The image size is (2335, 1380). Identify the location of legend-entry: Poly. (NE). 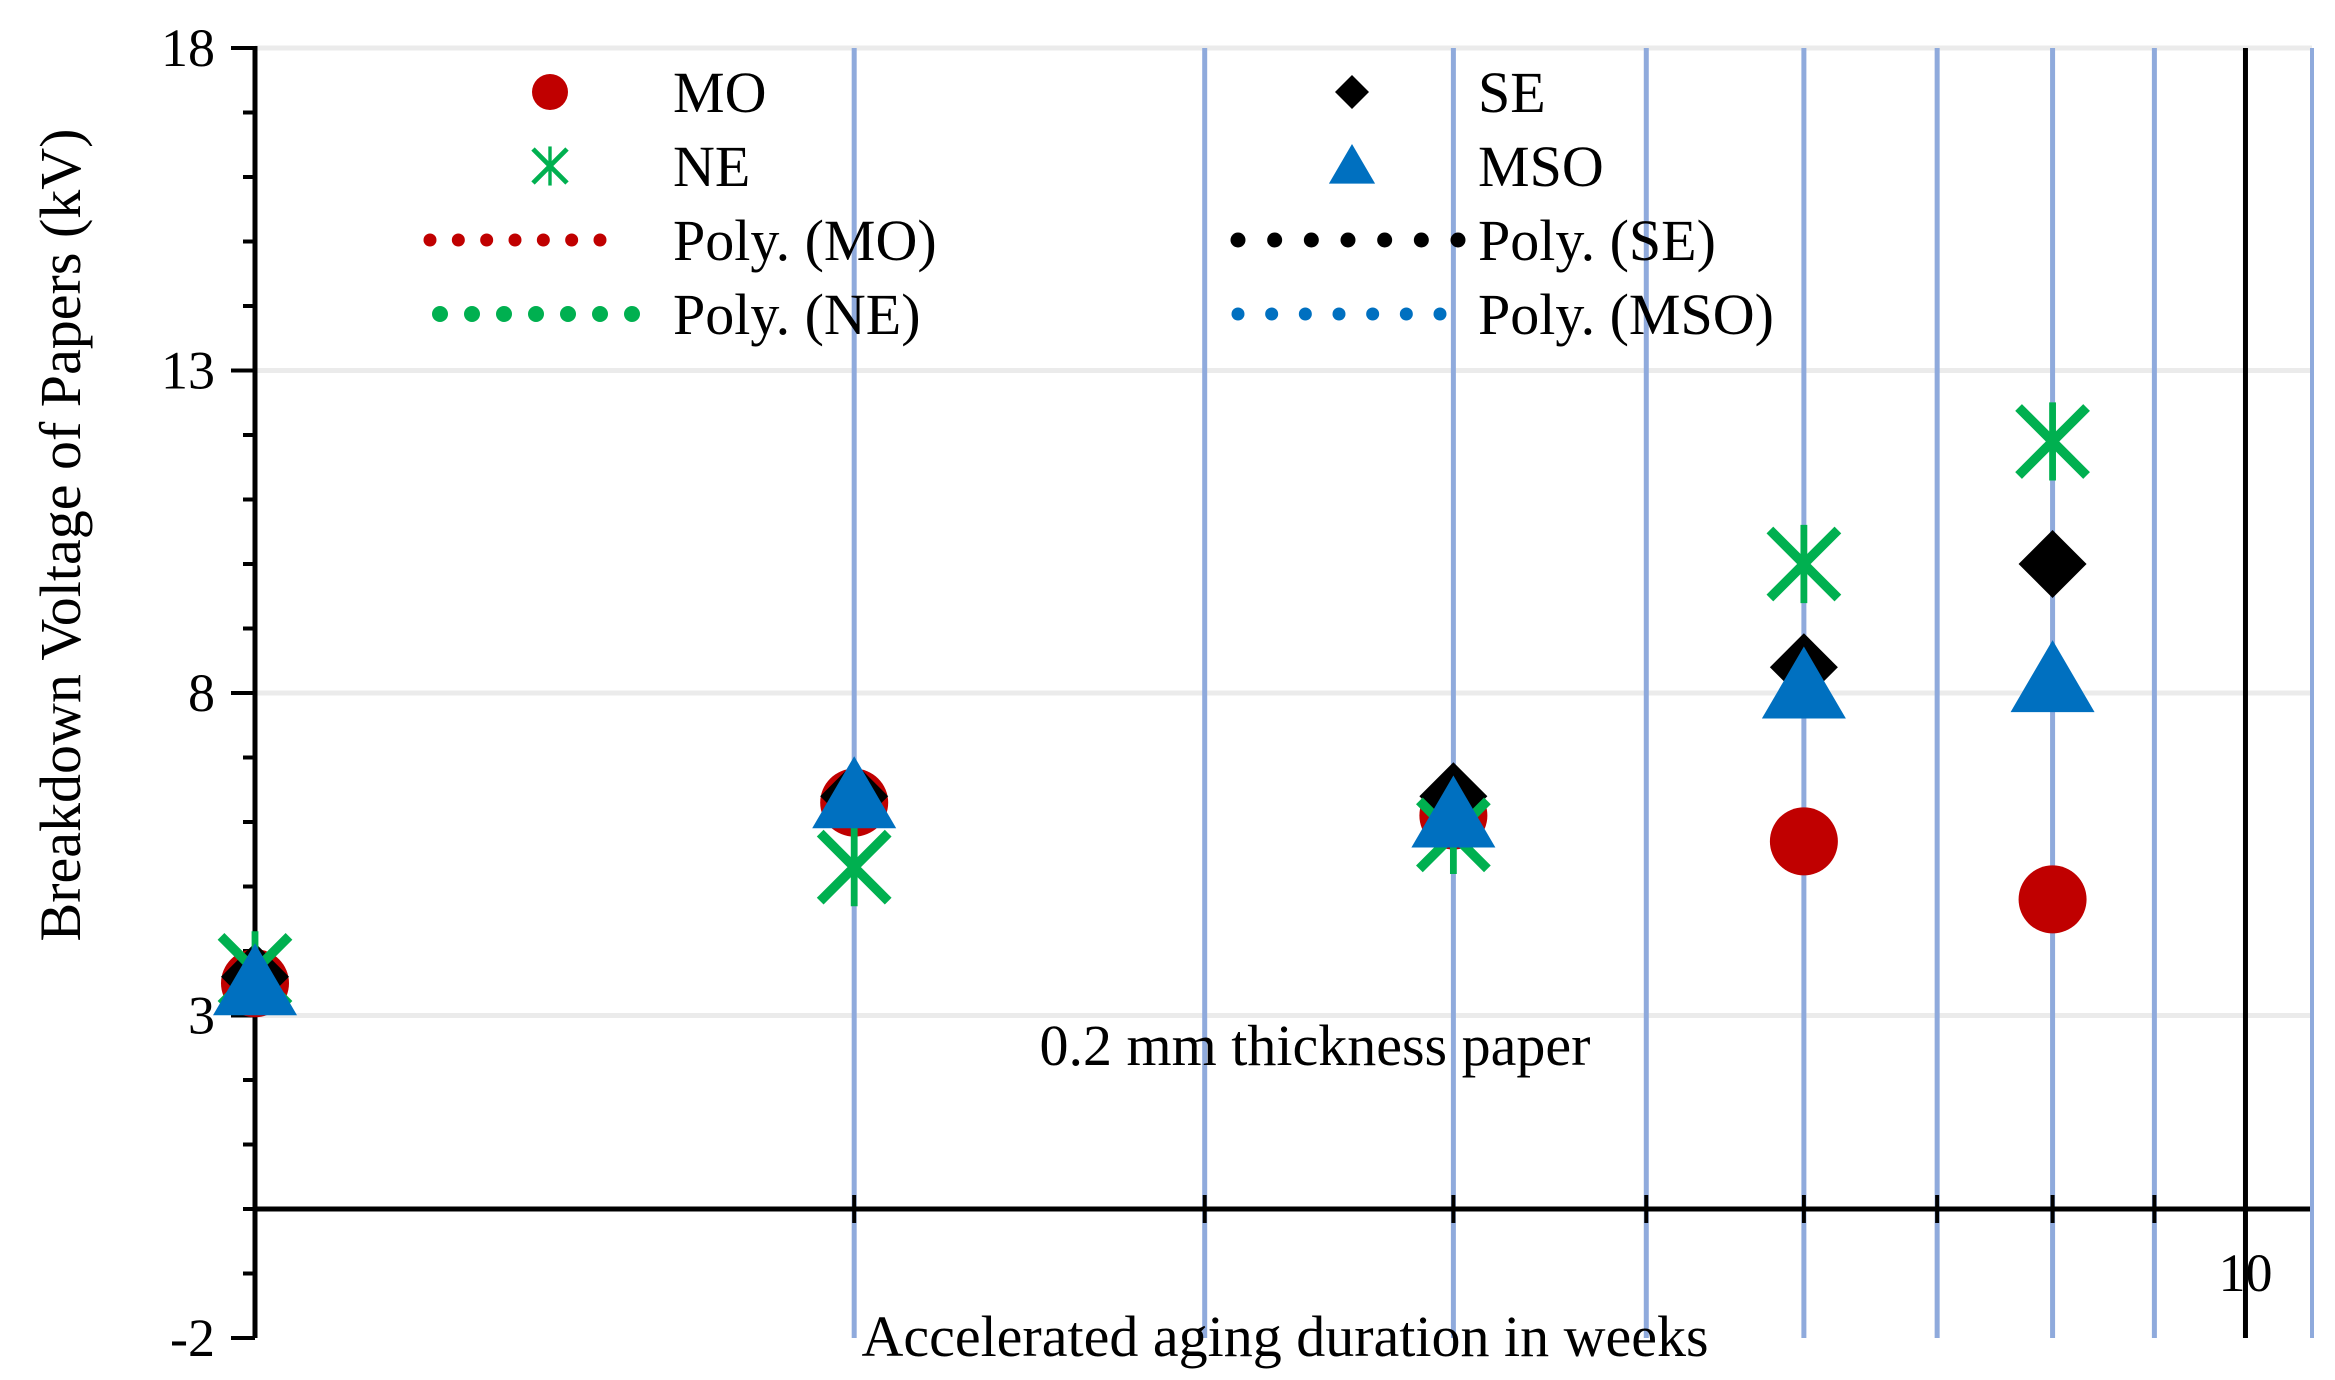
(676, 314).